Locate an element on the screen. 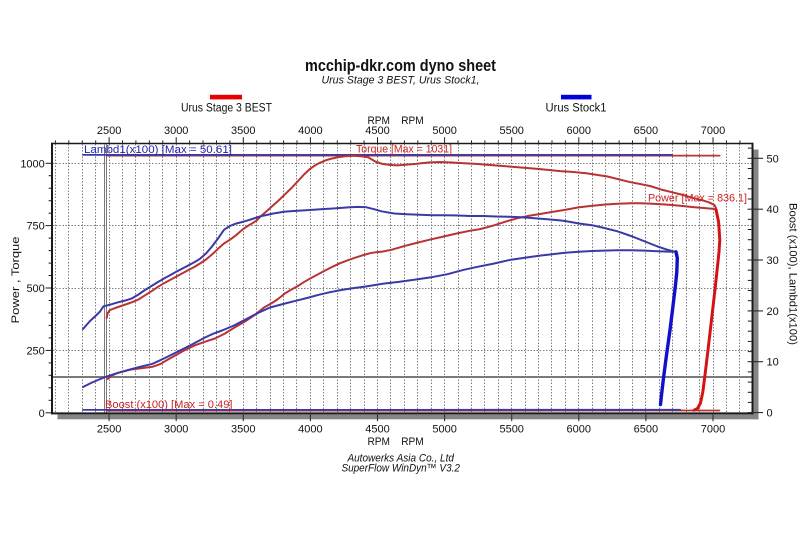 The width and height of the screenshot is (800, 533). svg-text: 1000 is located at coordinates (32, 164).